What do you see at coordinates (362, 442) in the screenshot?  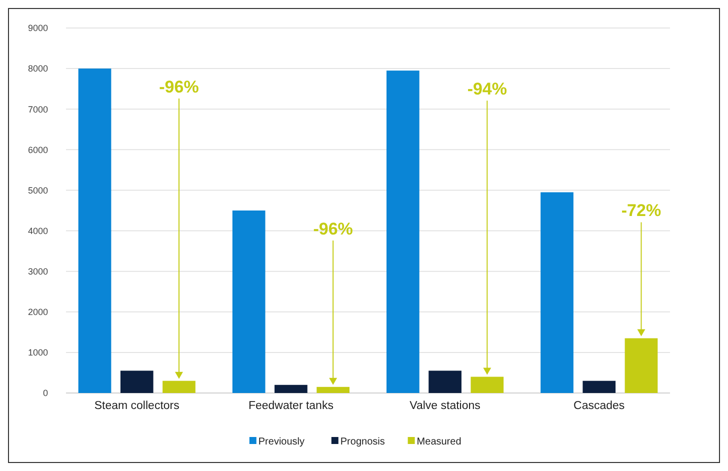 I see `legend-label: Prognosis` at bounding box center [362, 442].